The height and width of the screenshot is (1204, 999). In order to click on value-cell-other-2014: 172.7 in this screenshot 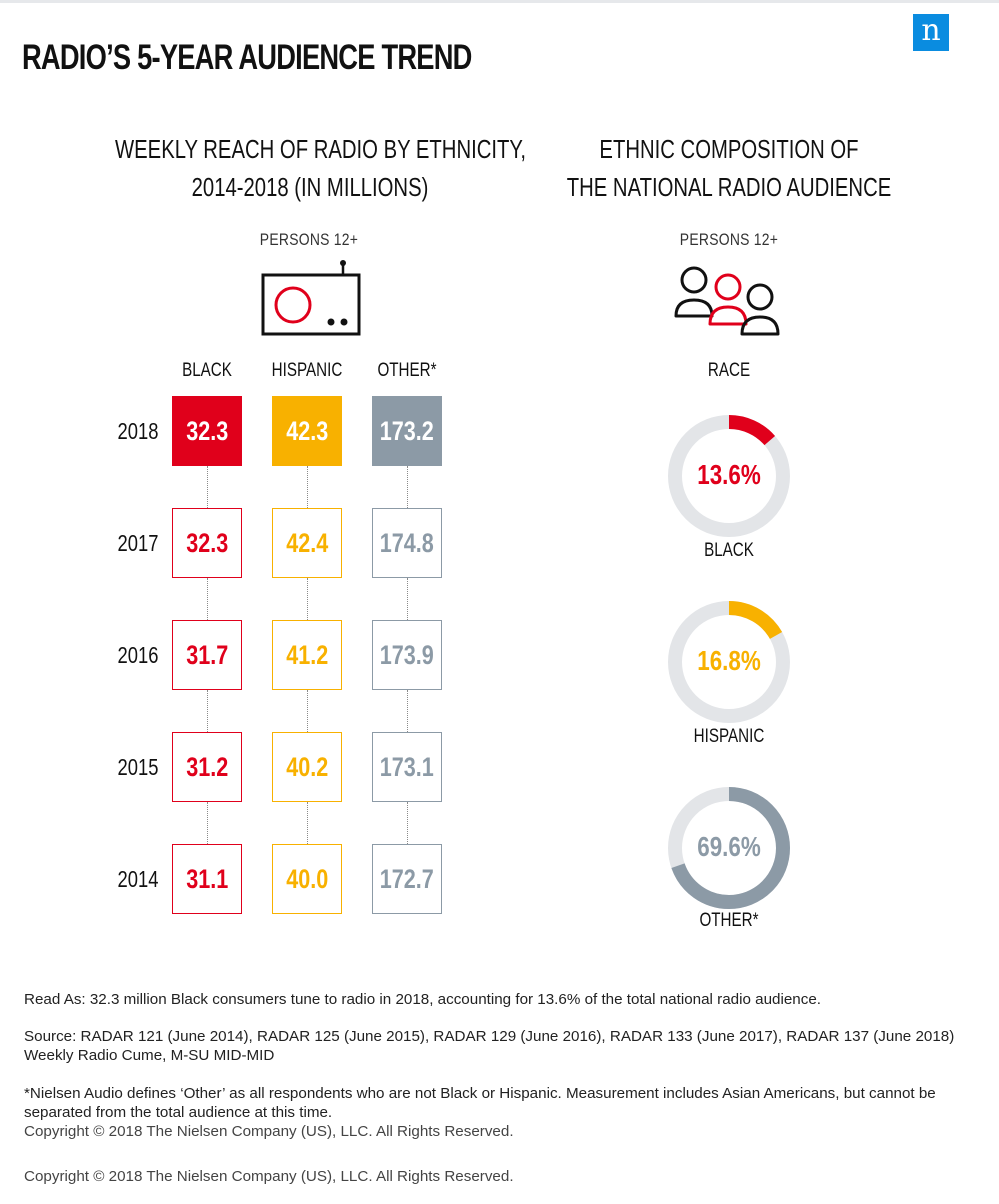, I will do `click(407, 879)`.